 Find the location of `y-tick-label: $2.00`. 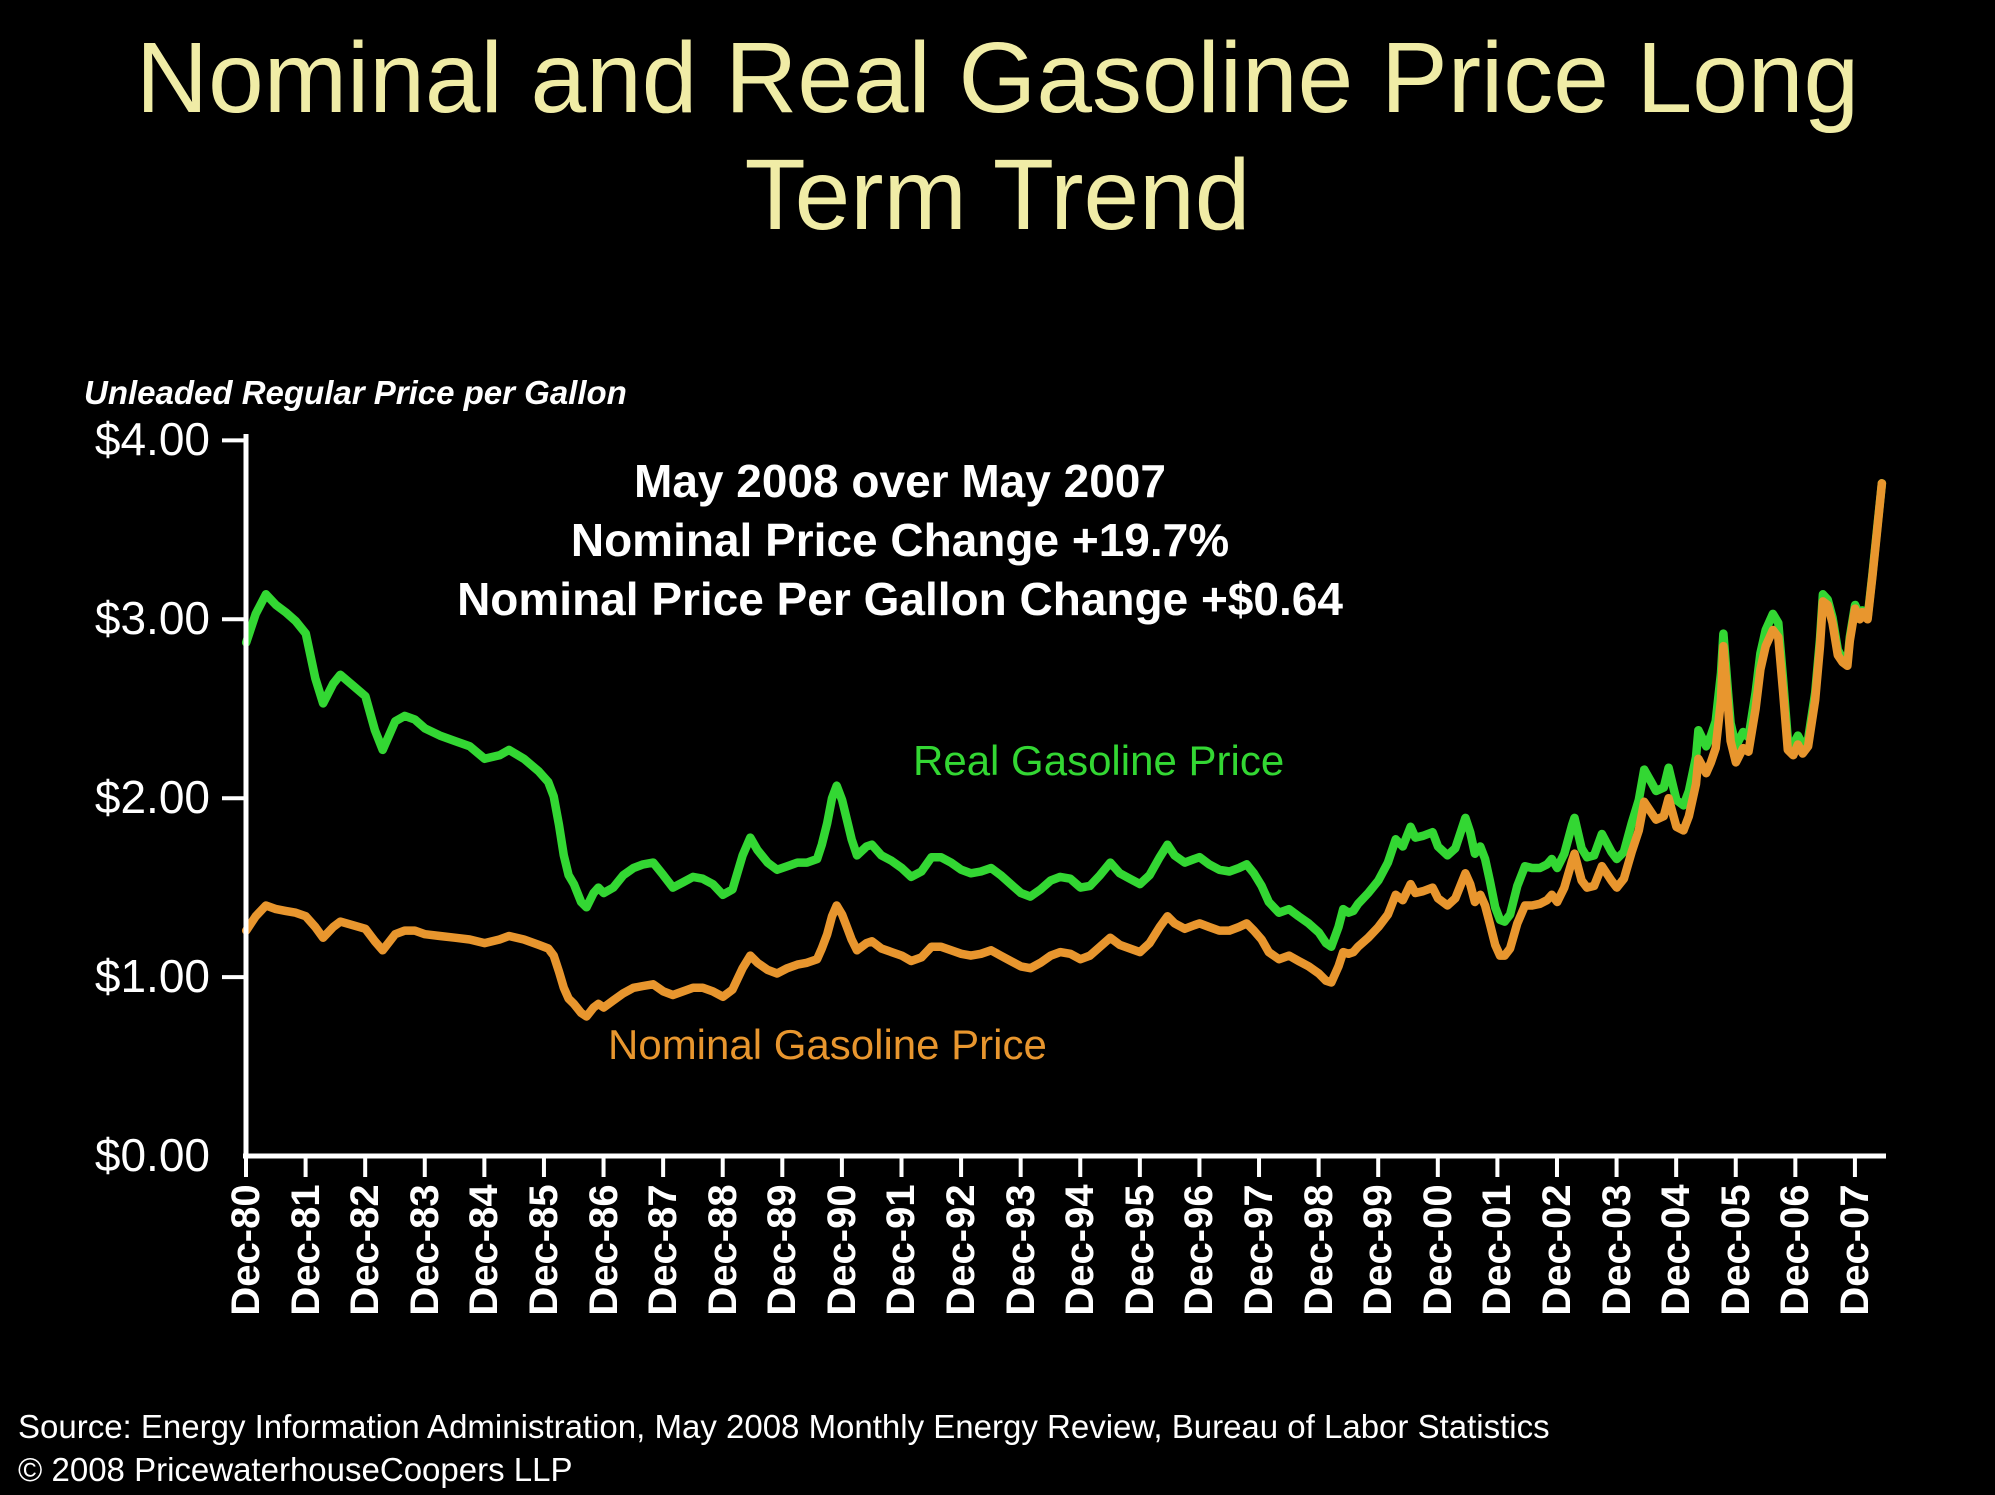

y-tick-label: $2.00 is located at coordinates (152, 797).